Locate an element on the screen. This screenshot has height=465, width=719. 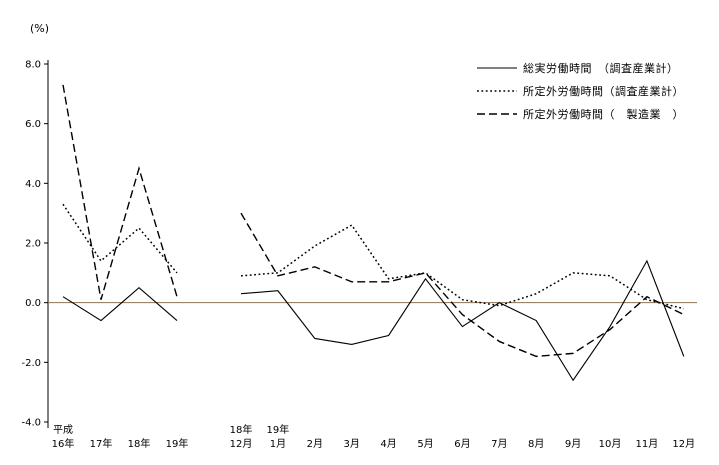
svg-text: 平成 is located at coordinates (63, 430).